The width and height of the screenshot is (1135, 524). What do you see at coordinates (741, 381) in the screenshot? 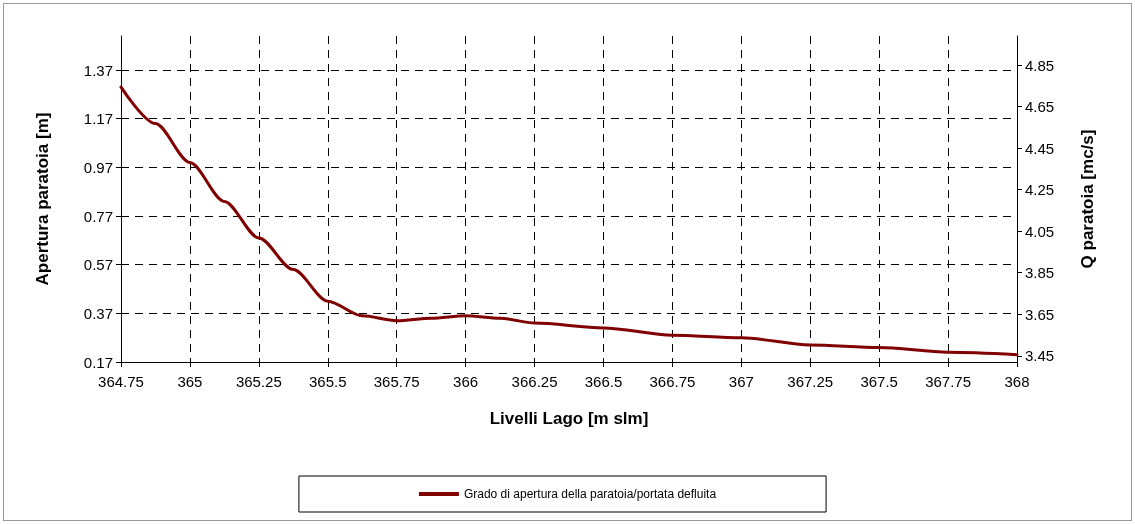
I see `x-tick-label: 367` at bounding box center [741, 381].